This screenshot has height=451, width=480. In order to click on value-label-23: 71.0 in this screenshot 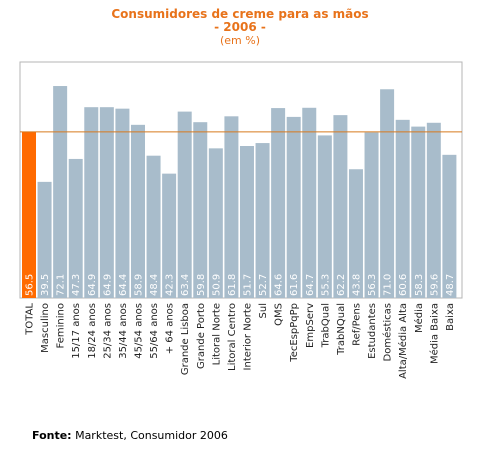, I will do `click(388, 285)`.